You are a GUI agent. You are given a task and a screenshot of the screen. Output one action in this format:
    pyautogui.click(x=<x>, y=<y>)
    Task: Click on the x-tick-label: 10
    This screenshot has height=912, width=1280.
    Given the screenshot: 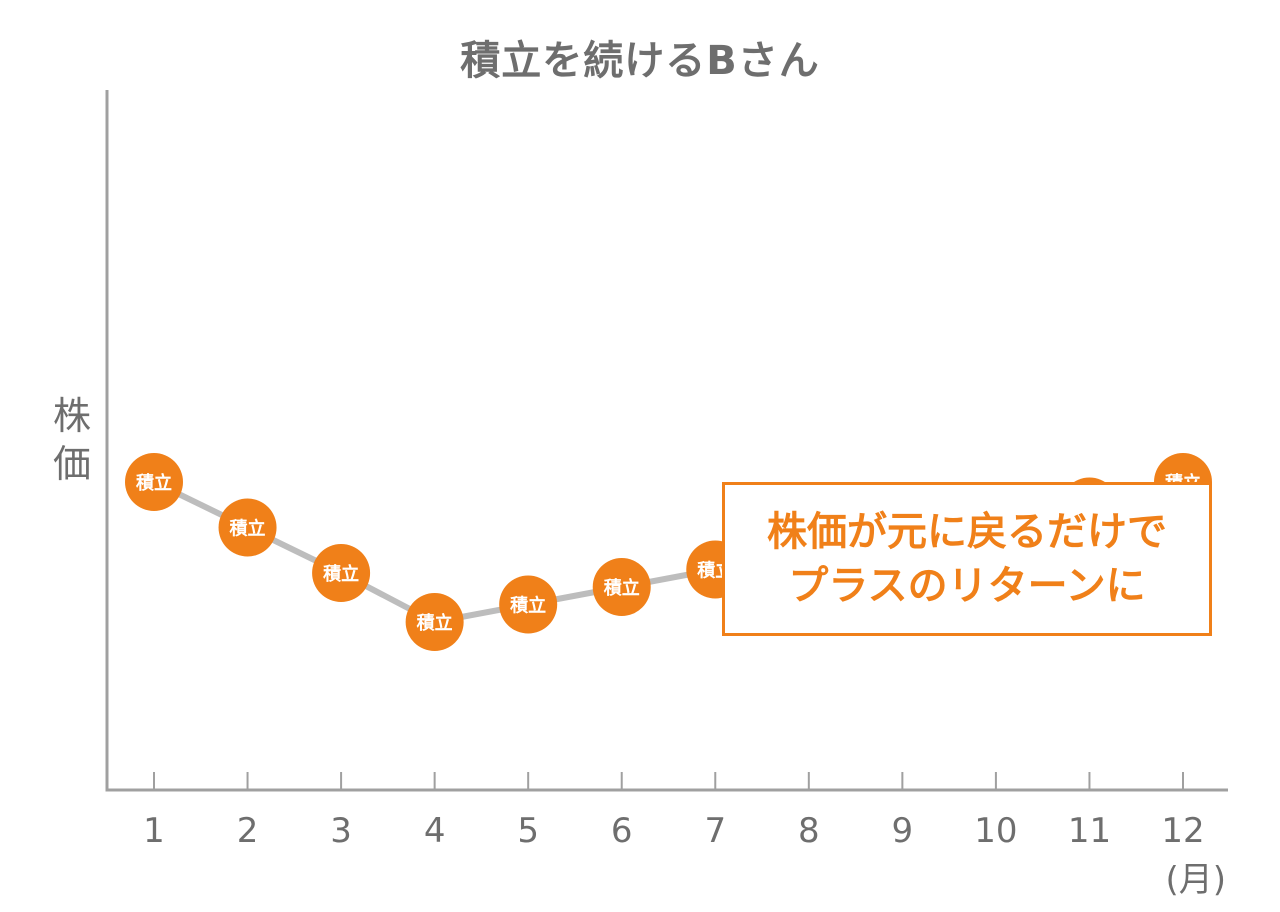 What is the action you would take?
    pyautogui.click(x=995, y=831)
    